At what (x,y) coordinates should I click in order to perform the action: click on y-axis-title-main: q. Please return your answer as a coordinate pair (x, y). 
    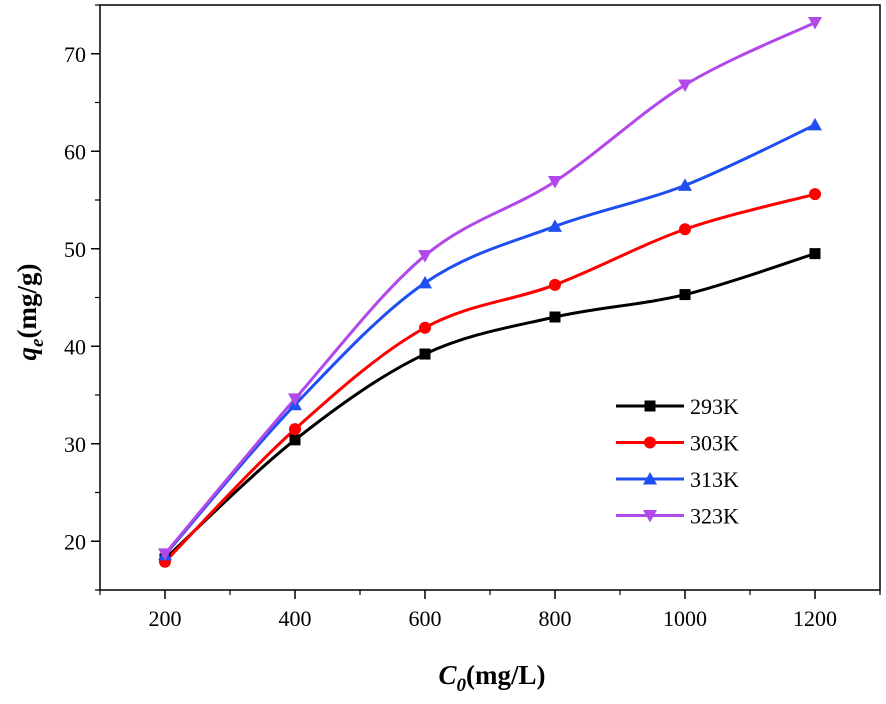
    Looking at the image, I should click on (27, 354).